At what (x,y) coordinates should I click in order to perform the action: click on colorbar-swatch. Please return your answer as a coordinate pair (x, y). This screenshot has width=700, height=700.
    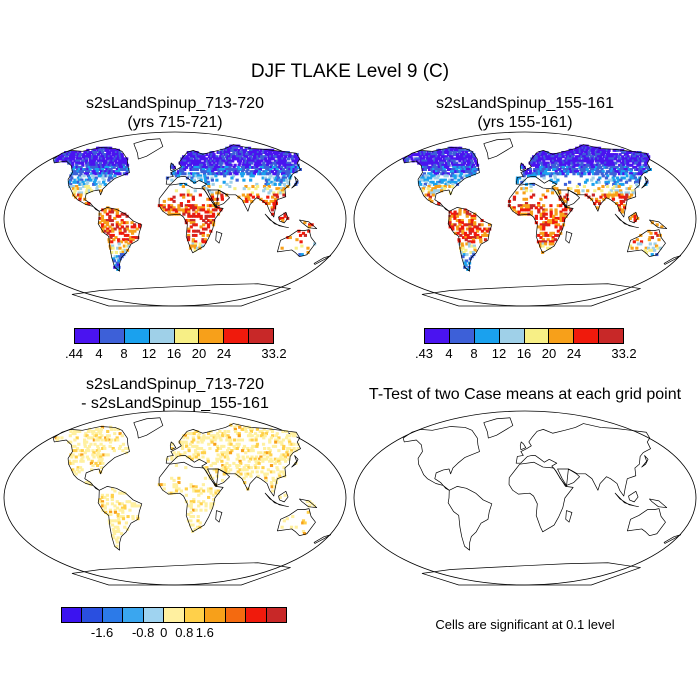
    Looking at the image, I should click on (487, 336).